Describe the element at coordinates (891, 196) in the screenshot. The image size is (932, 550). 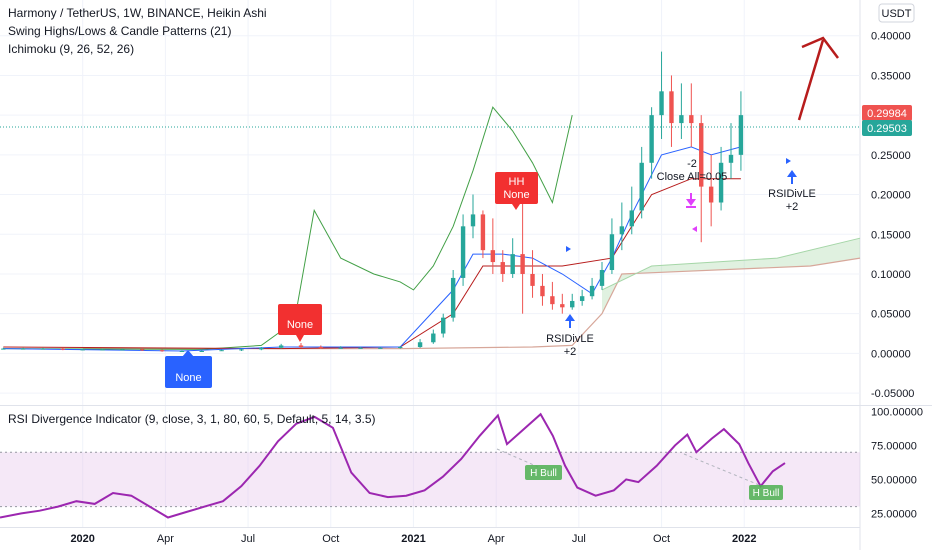
I see `price-tick-label: 0.20000` at that location.